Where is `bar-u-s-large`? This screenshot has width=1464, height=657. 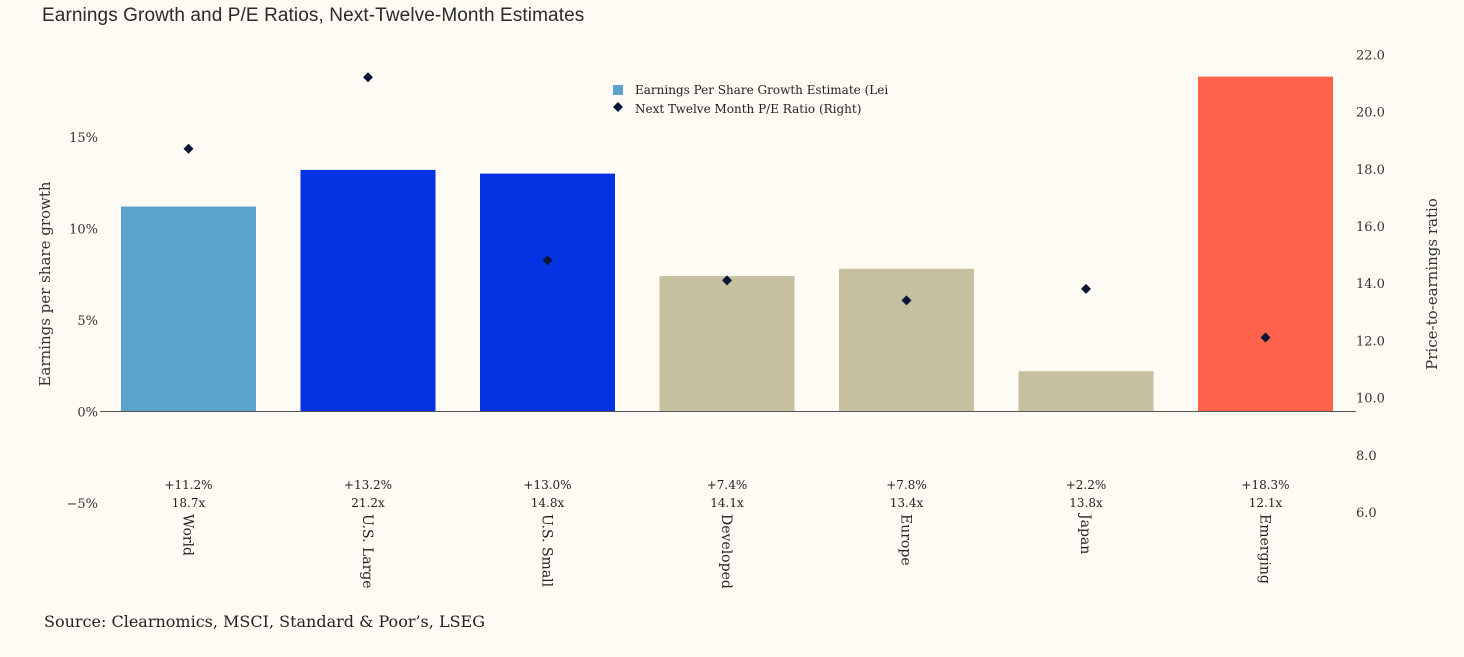
bar-u-s-large is located at coordinates (368, 290).